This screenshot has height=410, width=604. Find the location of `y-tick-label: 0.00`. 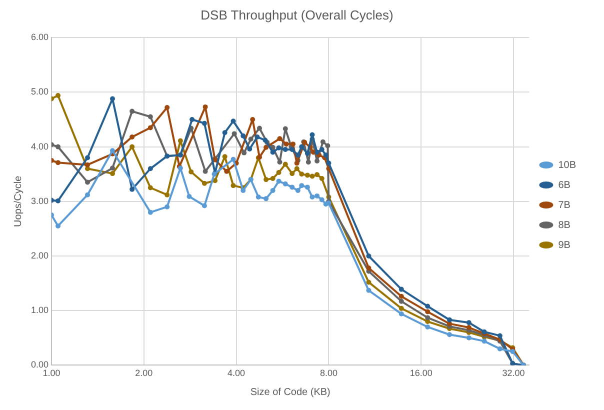

y-tick-label: 0.00 is located at coordinates (39, 365).